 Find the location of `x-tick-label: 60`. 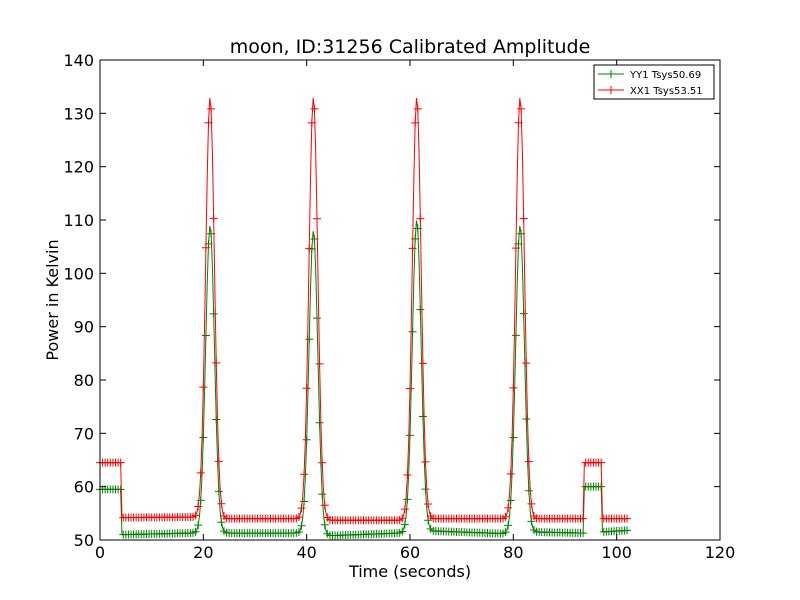

x-tick-label: 60 is located at coordinates (410, 552).